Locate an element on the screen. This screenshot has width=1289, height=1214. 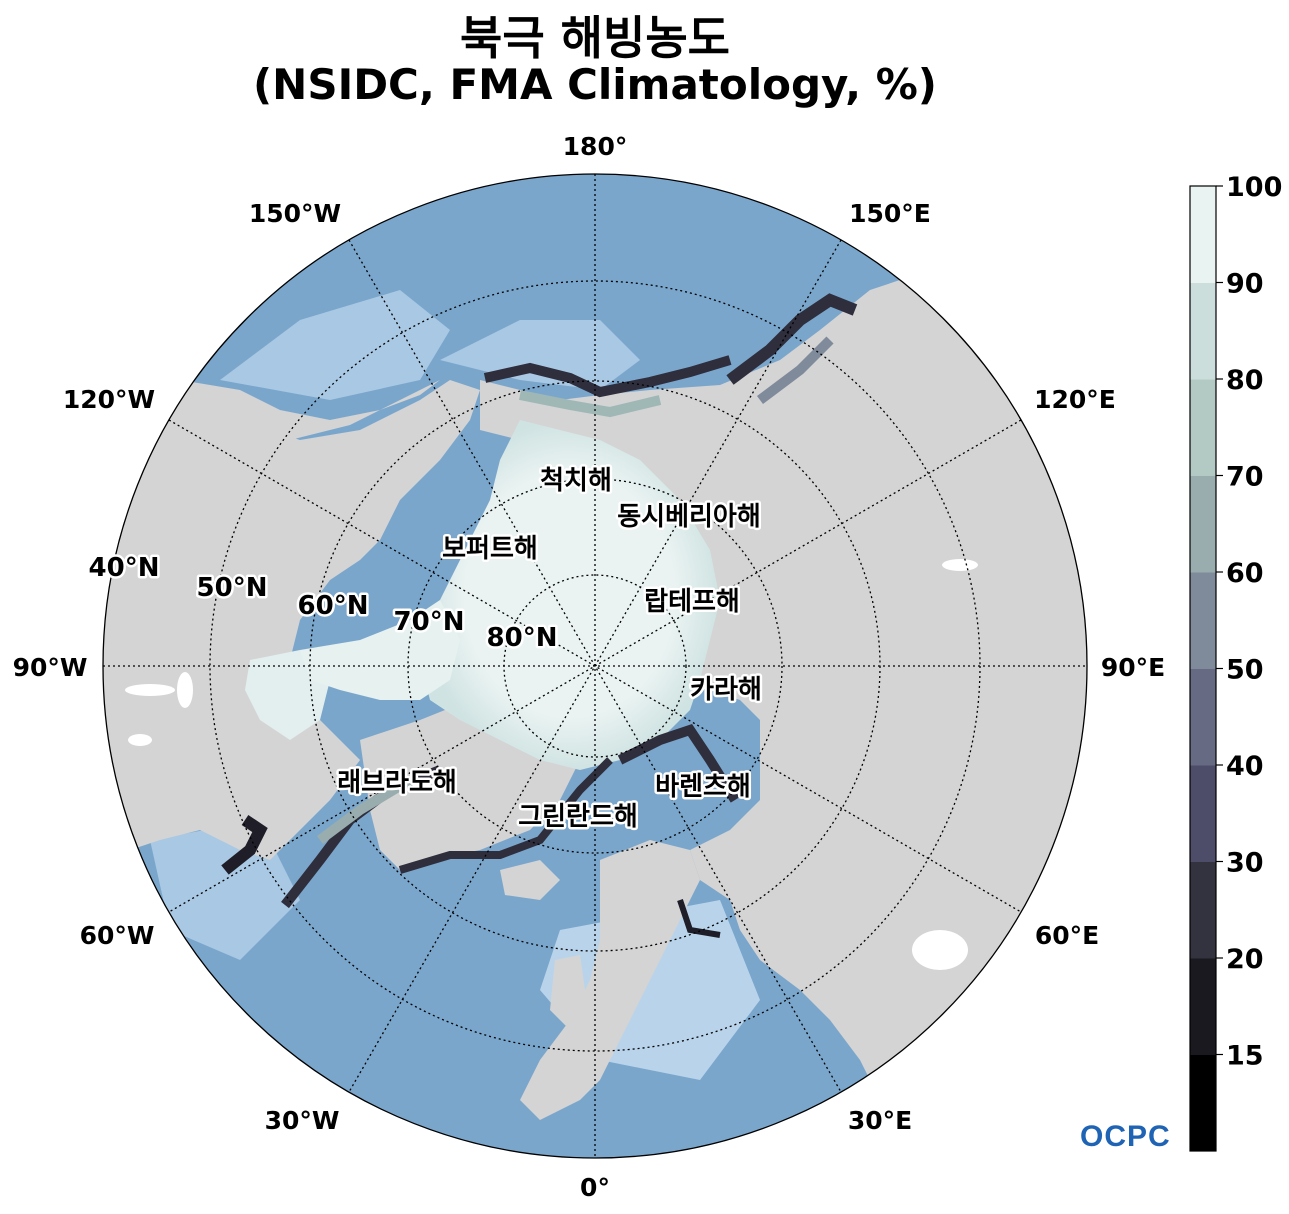
colorbar-tick-label: 90 is located at coordinates (1245, 284).